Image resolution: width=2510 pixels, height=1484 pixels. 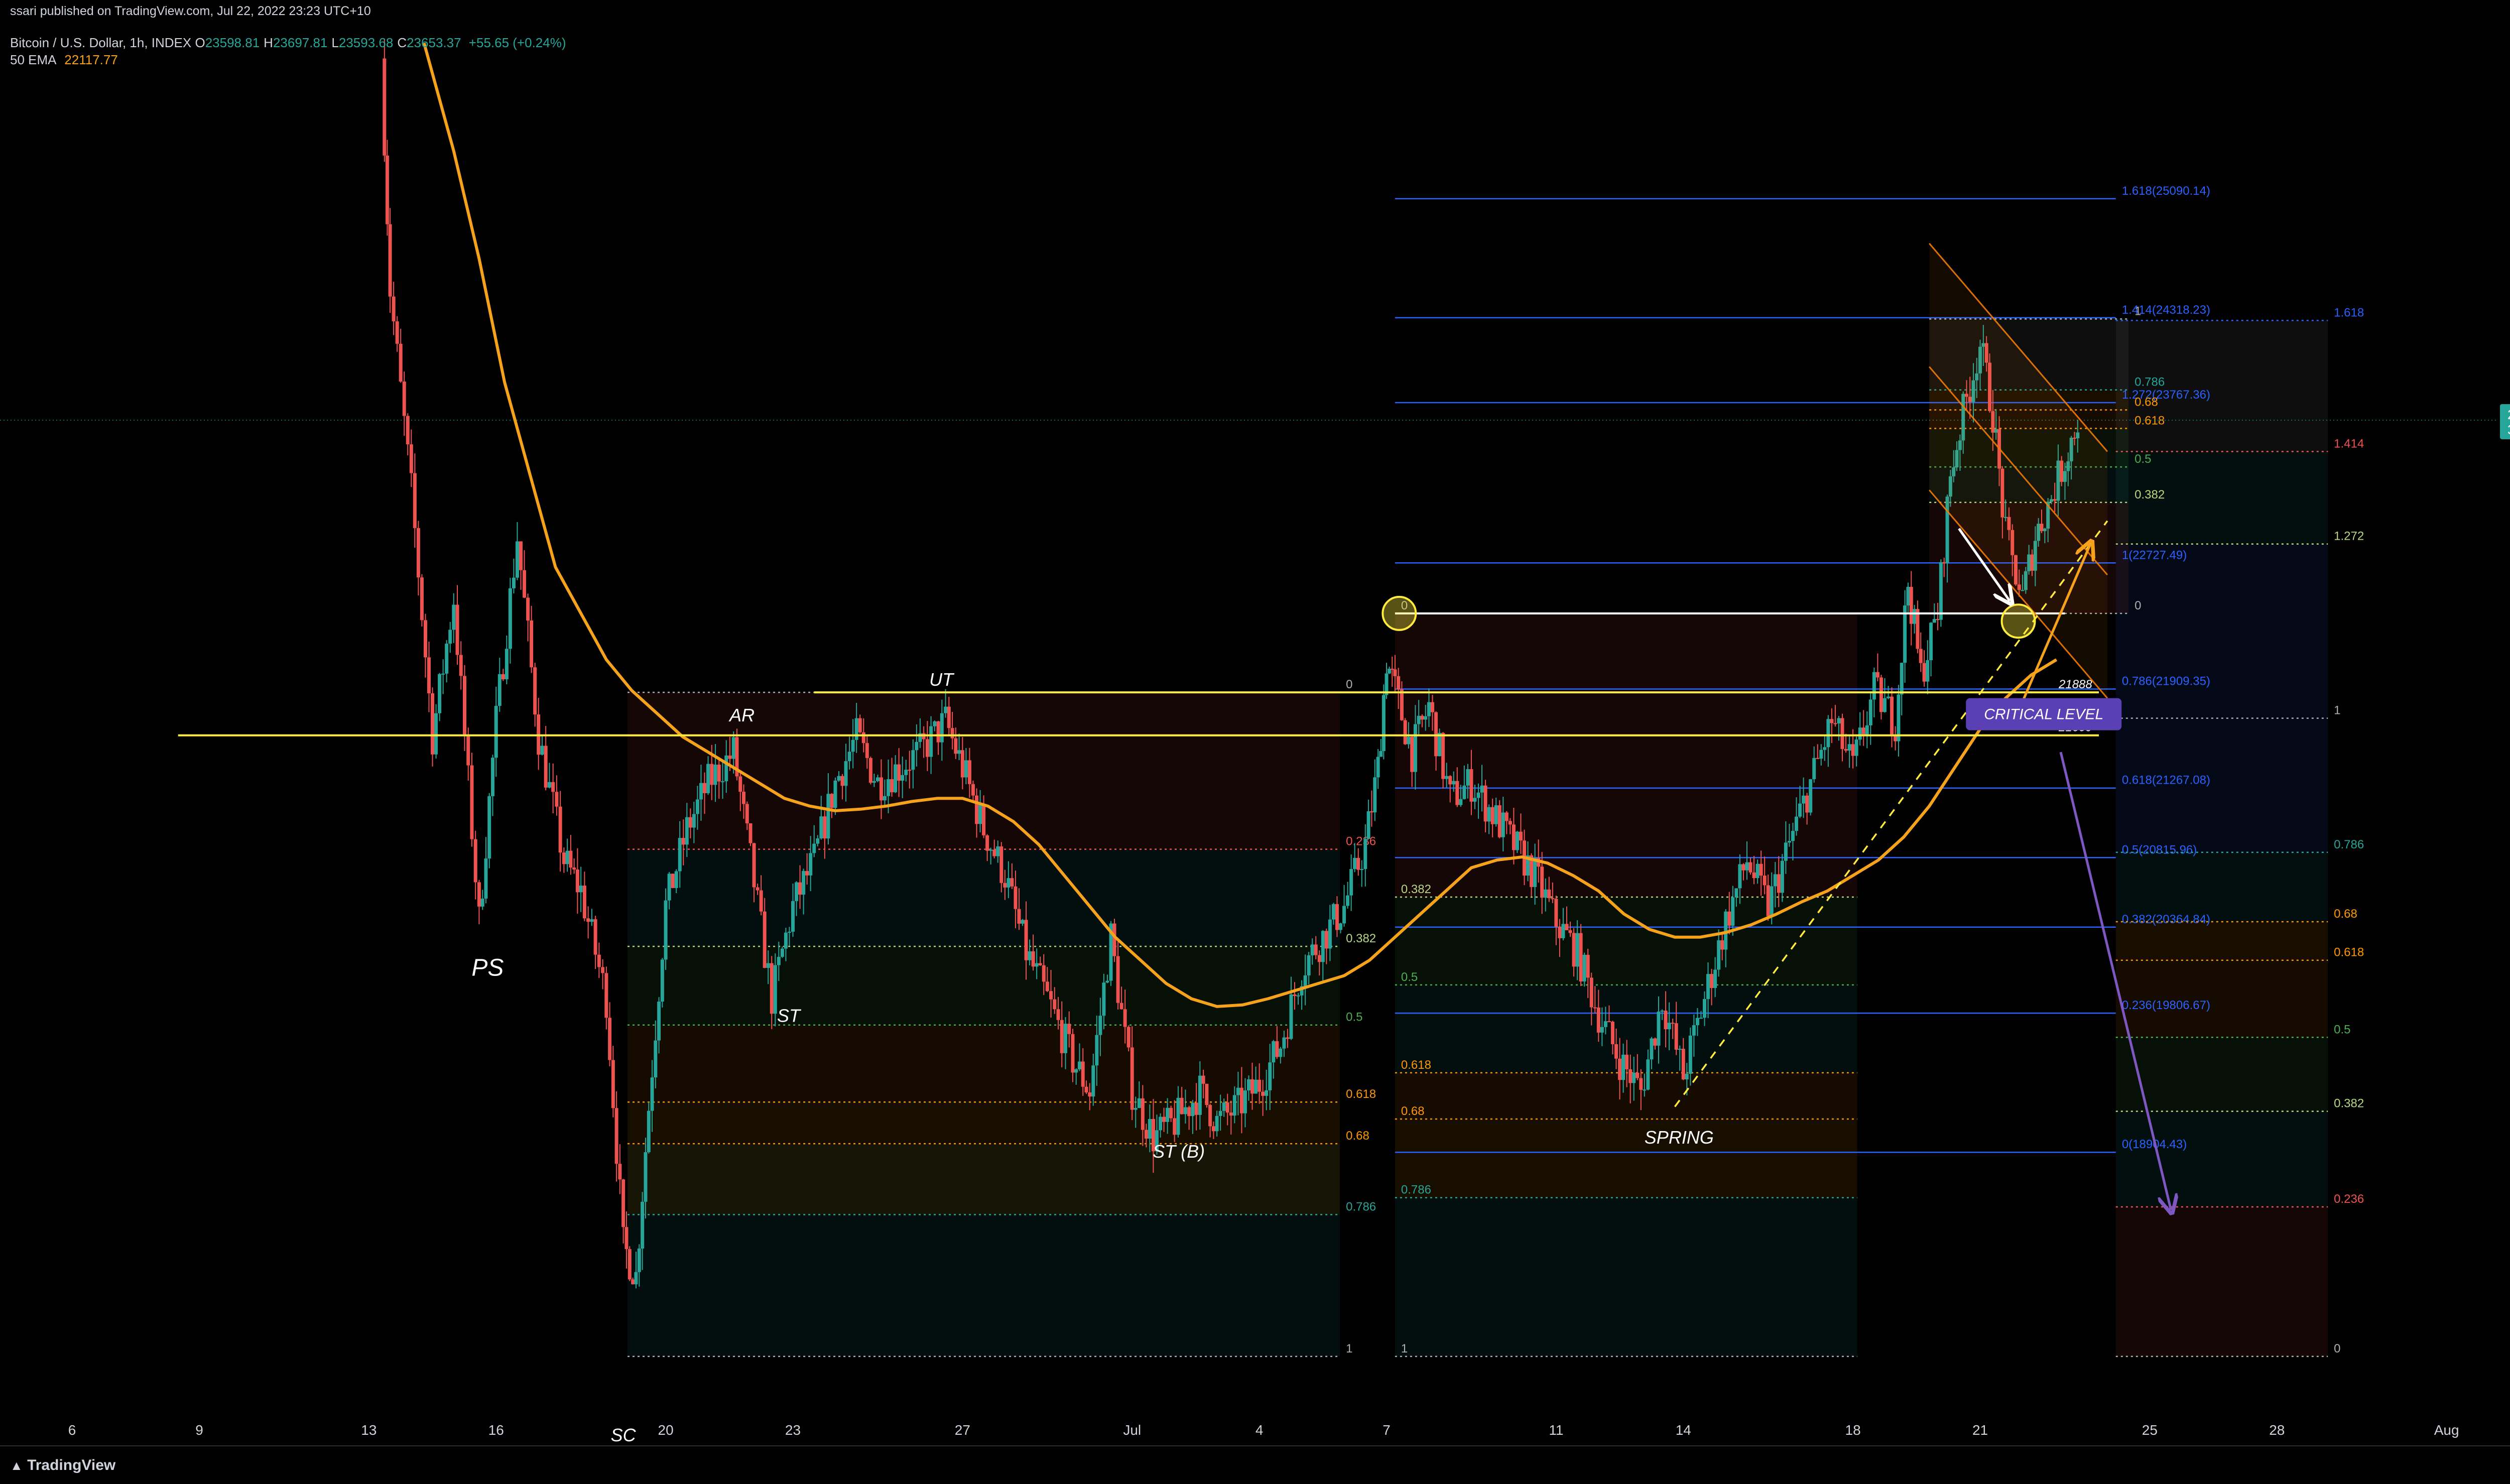 I want to click on channel-fill, so click(x=2018, y=470).